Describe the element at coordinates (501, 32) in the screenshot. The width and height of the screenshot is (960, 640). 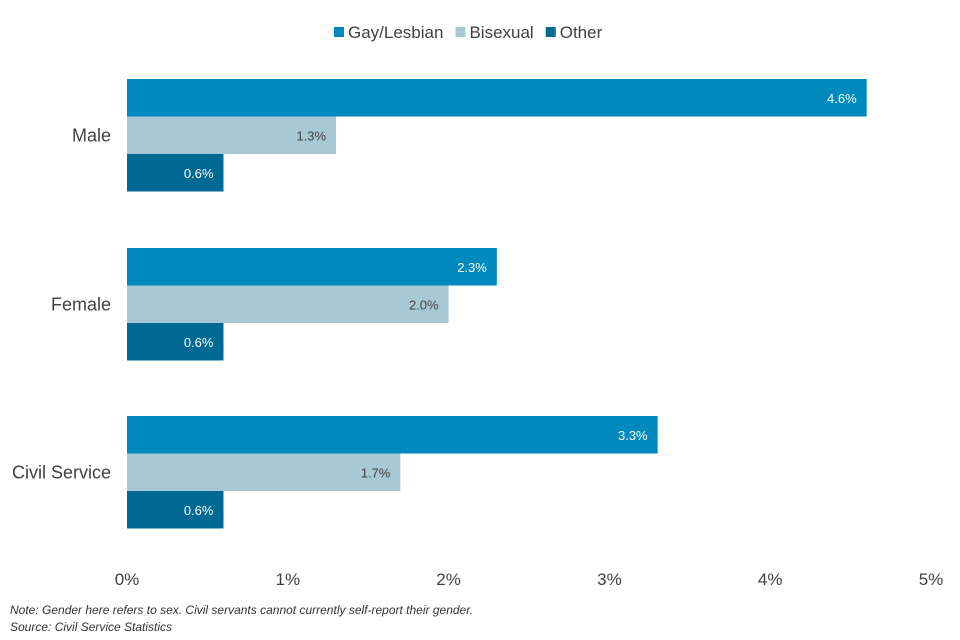
I see `legend-label-bisexual: Bisexual` at that location.